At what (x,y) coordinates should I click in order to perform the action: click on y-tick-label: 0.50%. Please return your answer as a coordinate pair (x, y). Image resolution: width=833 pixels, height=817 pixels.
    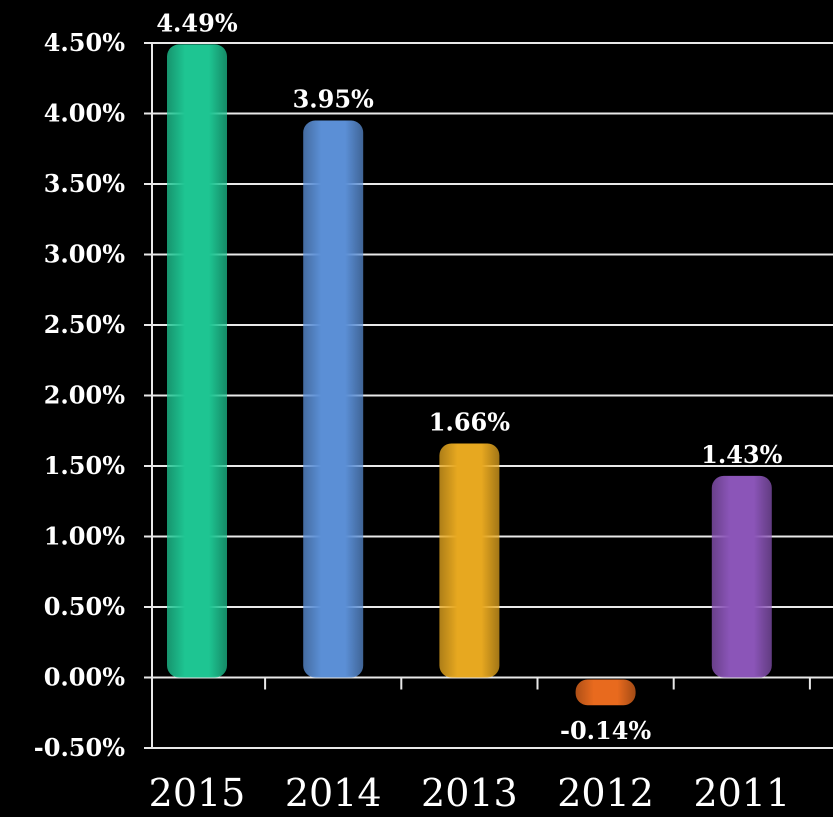
    Looking at the image, I should click on (84, 606).